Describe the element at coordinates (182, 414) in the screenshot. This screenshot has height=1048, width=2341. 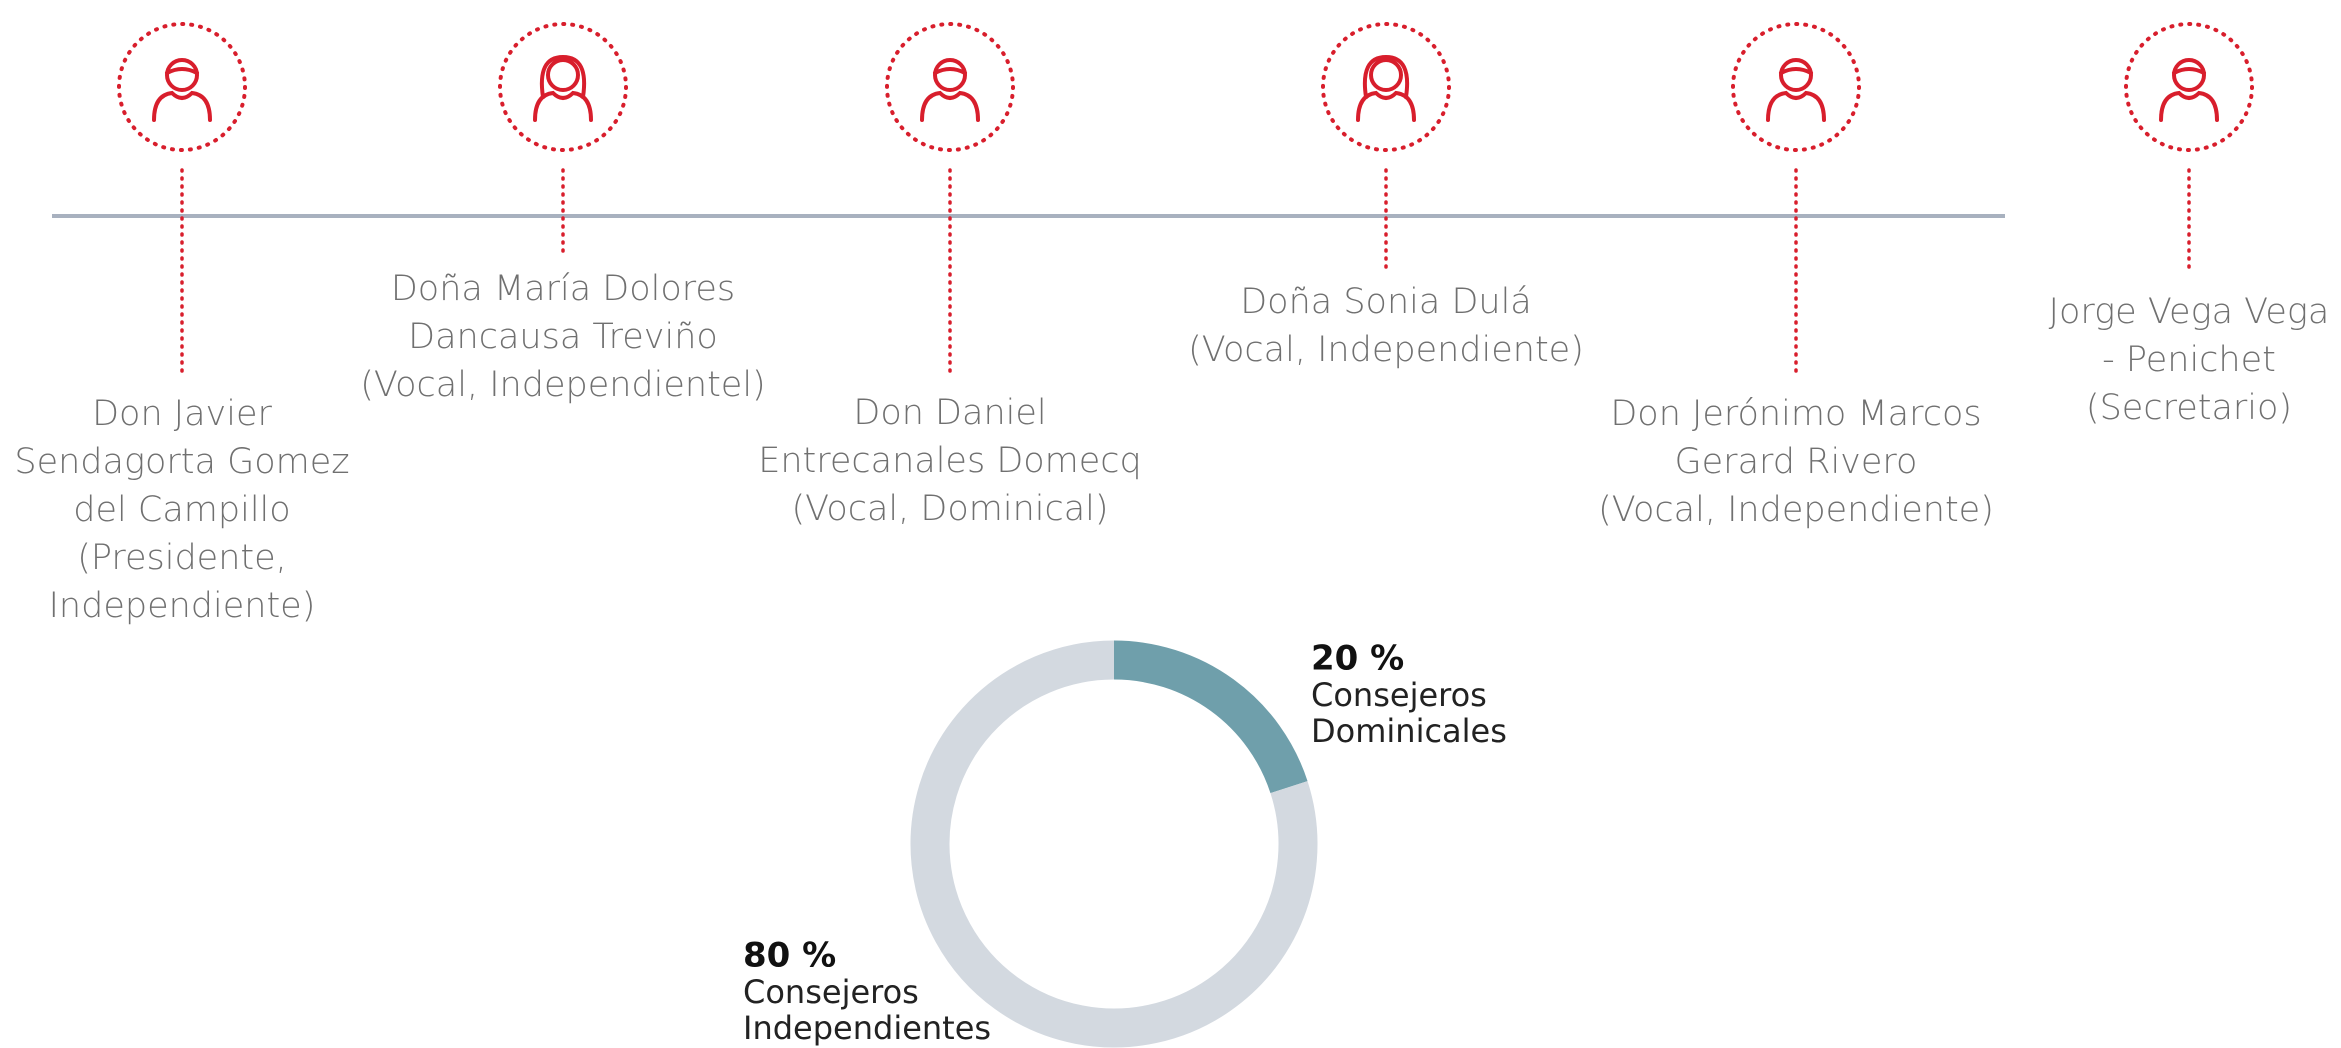
I see `member-name: Don Javier` at that location.